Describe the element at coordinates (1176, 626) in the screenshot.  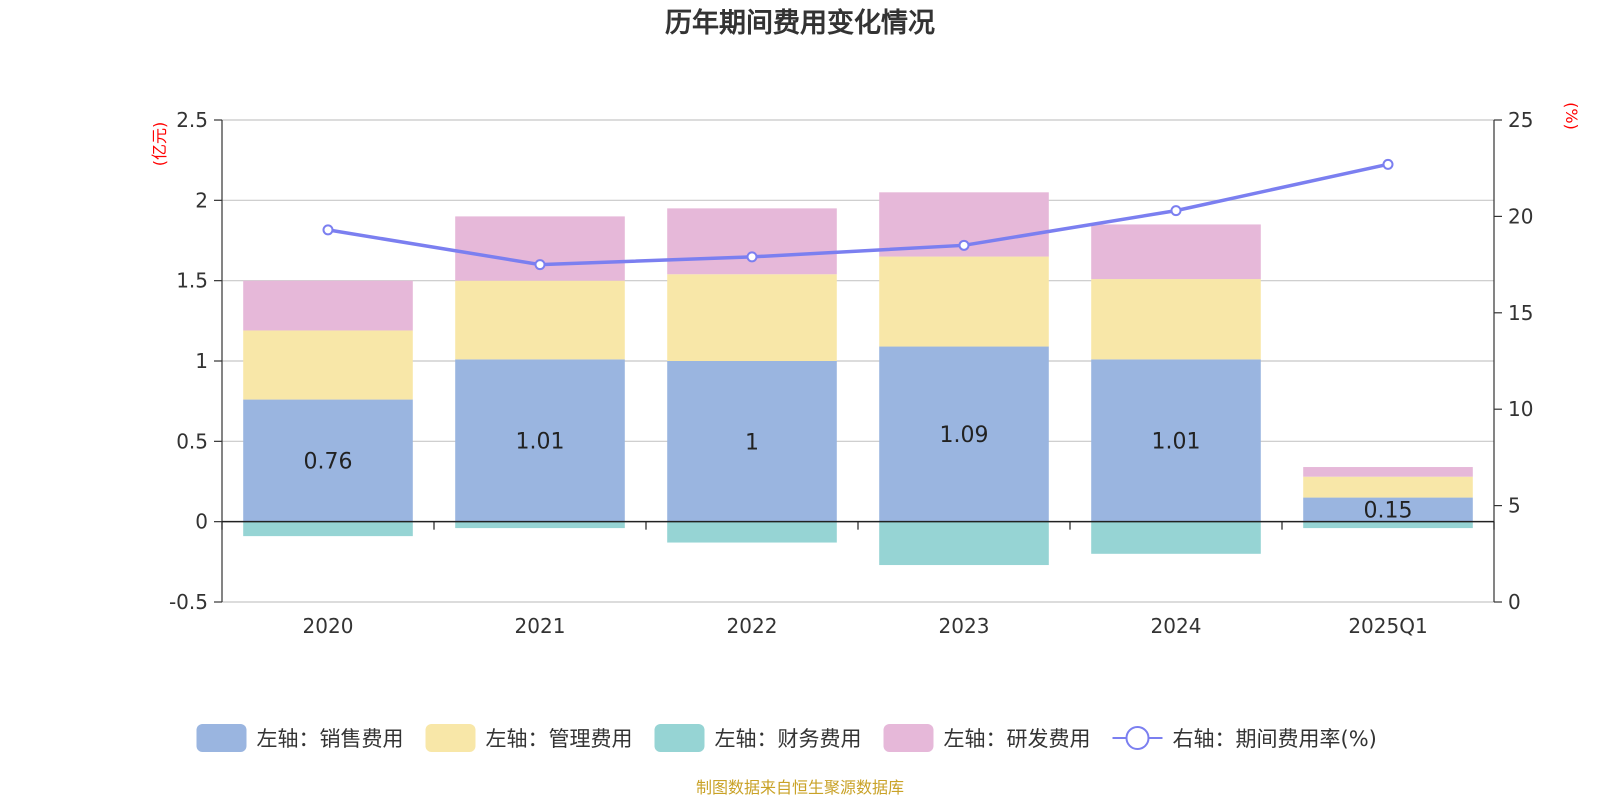
I see `x-tick-label: 2024` at that location.